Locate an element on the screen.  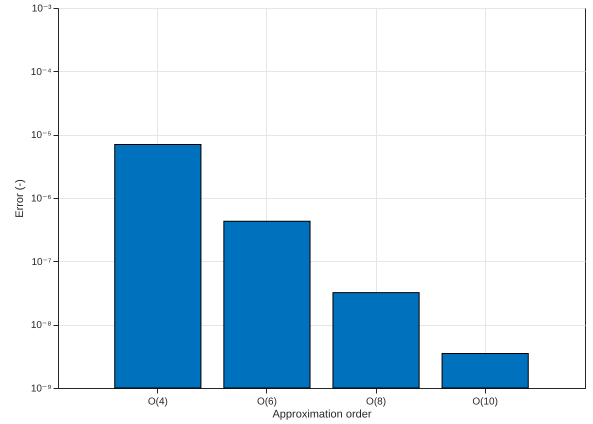
x-tick-label: O(4) is located at coordinates (158, 402).